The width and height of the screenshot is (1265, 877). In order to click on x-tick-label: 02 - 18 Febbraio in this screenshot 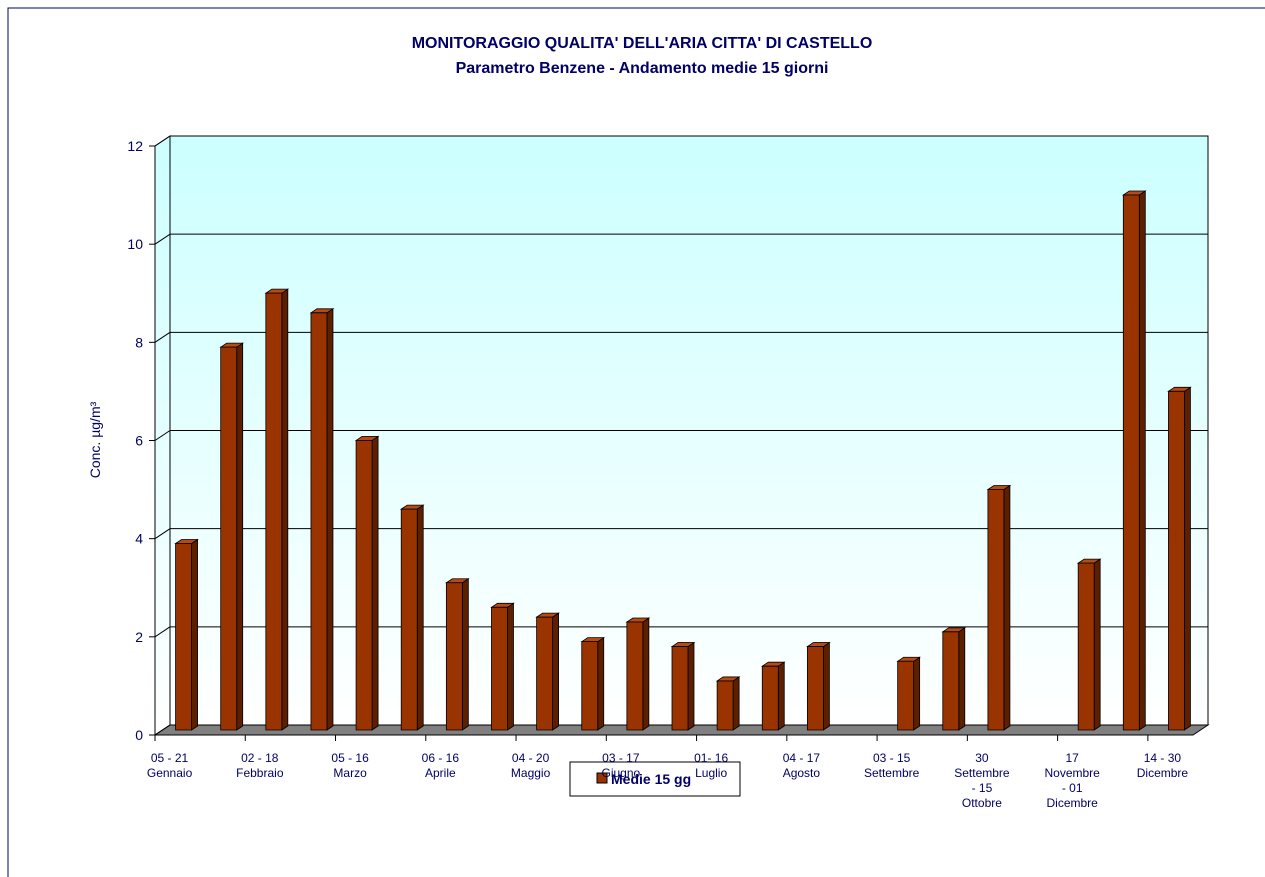, I will do `click(260, 765)`.